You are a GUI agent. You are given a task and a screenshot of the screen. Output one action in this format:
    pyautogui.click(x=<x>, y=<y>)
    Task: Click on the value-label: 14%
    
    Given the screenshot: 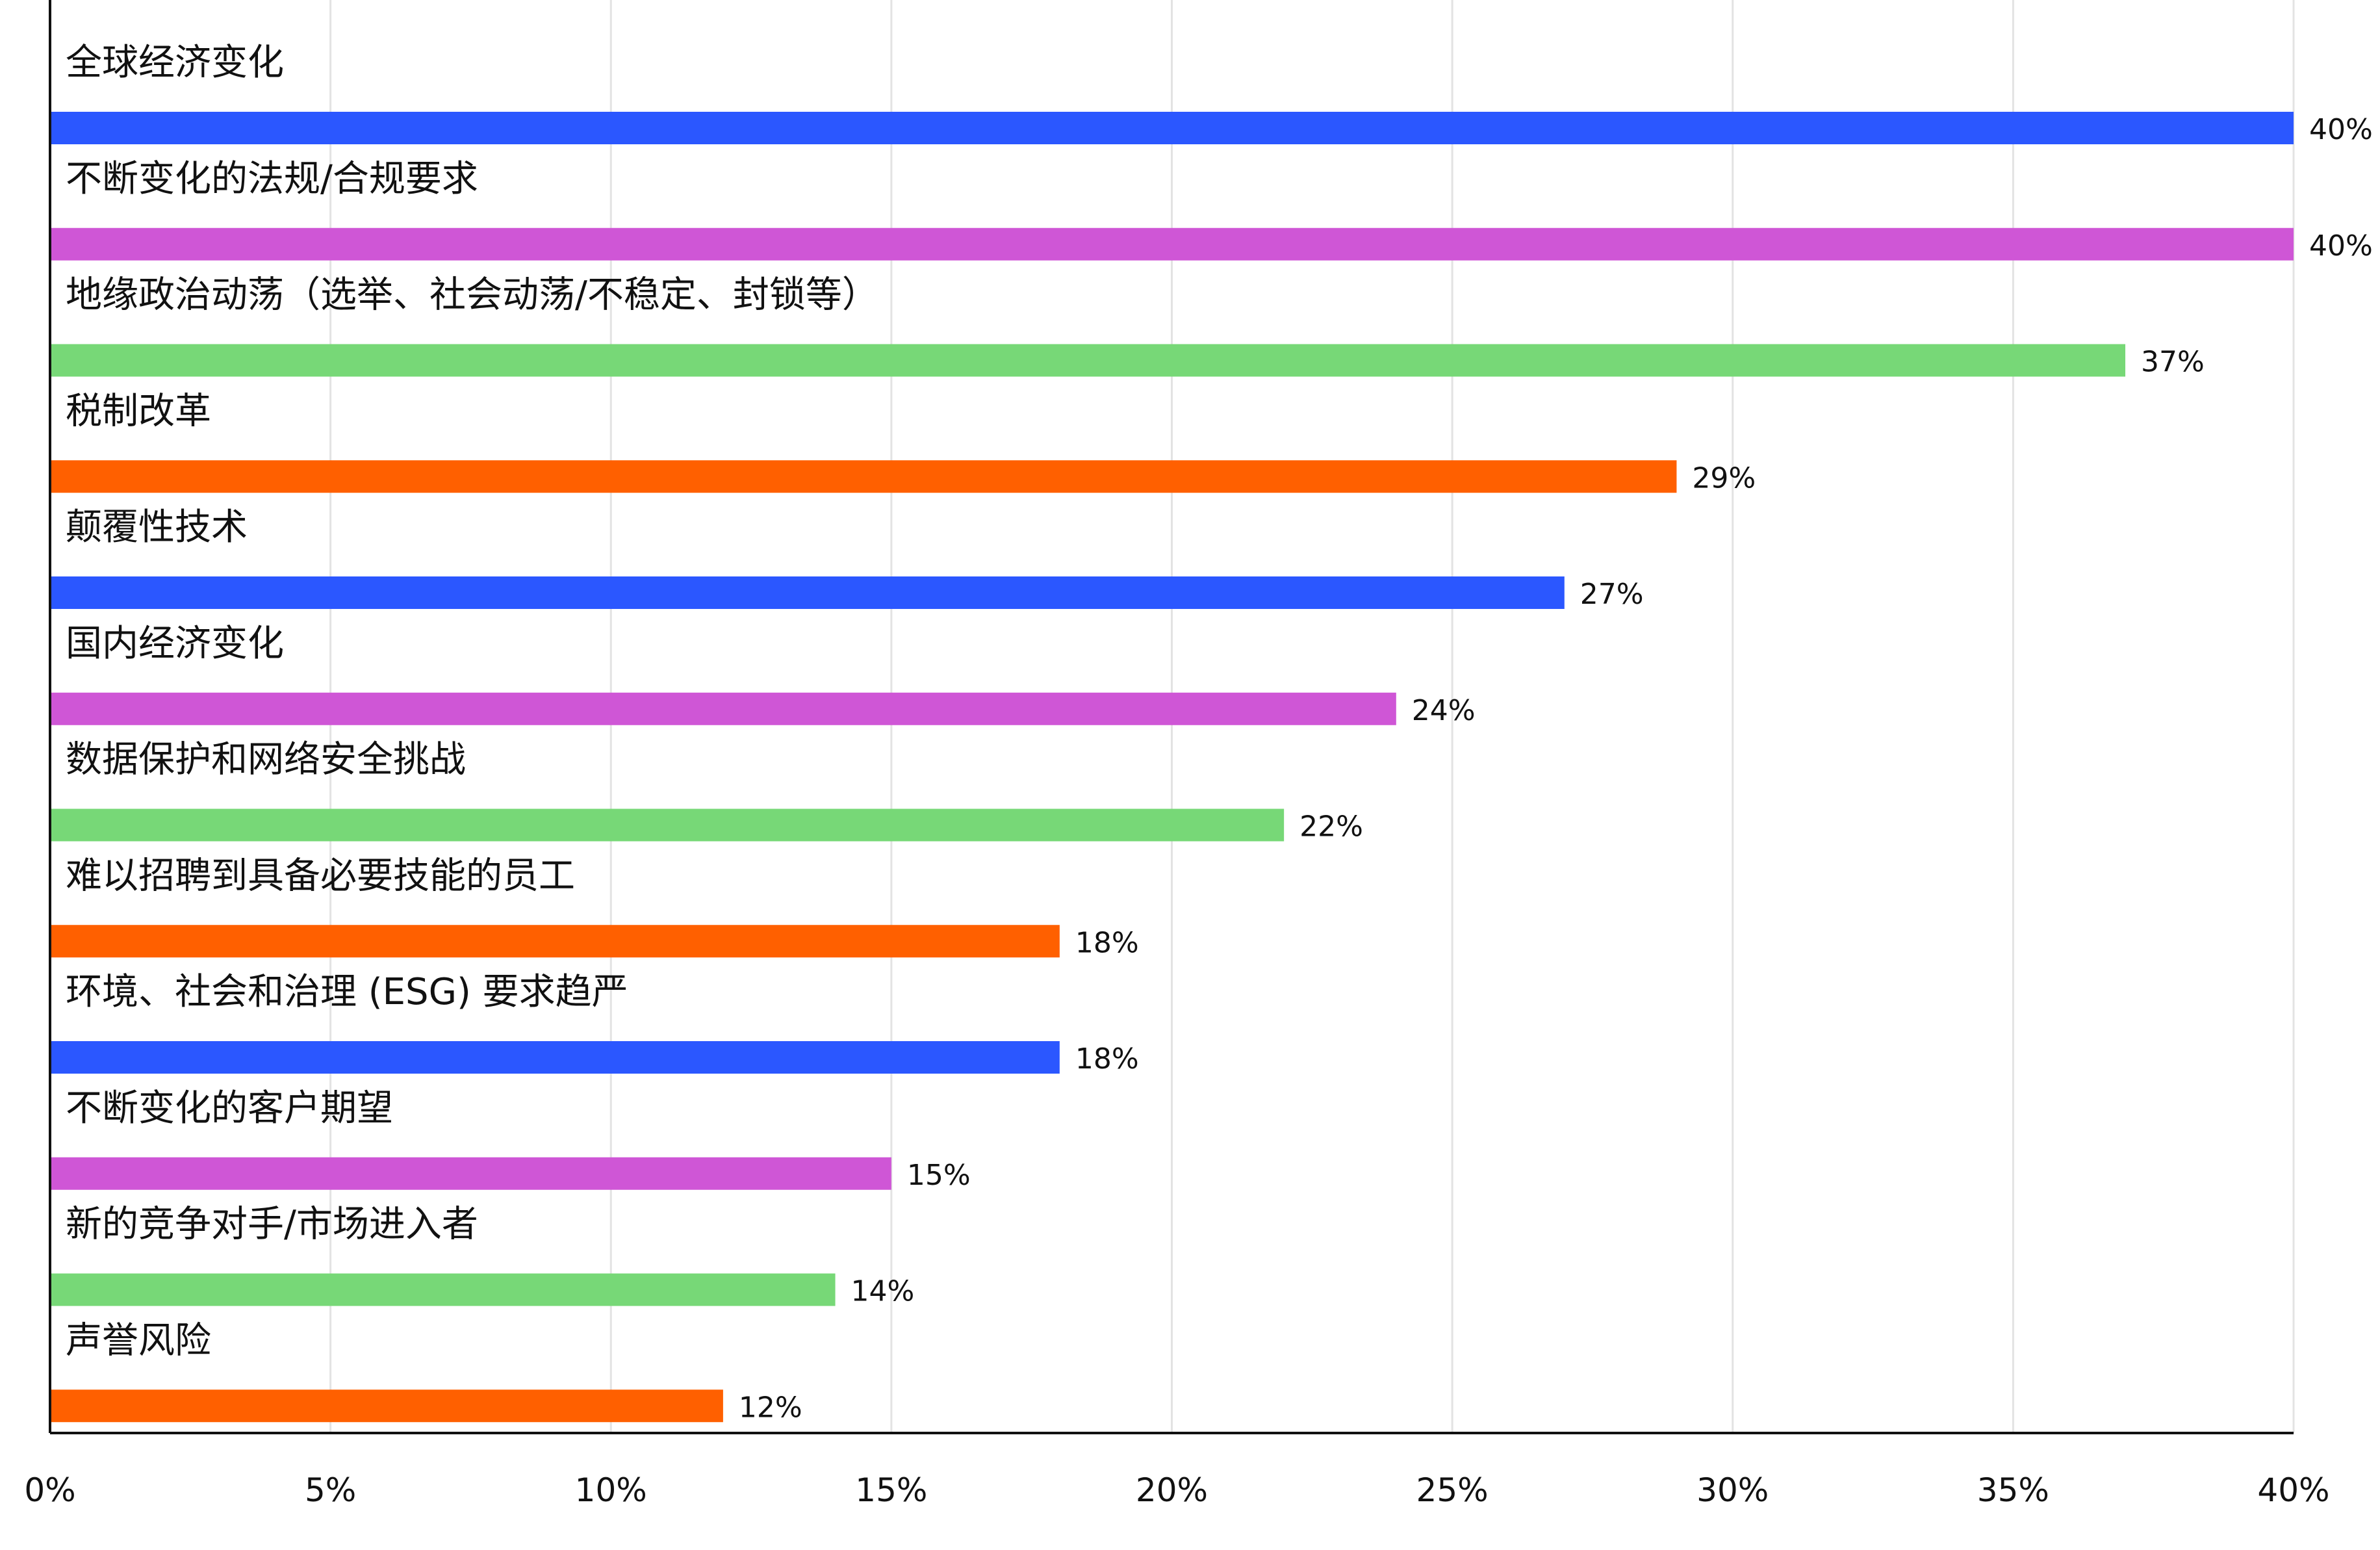 What is the action you would take?
    pyautogui.click(x=883, y=1292)
    